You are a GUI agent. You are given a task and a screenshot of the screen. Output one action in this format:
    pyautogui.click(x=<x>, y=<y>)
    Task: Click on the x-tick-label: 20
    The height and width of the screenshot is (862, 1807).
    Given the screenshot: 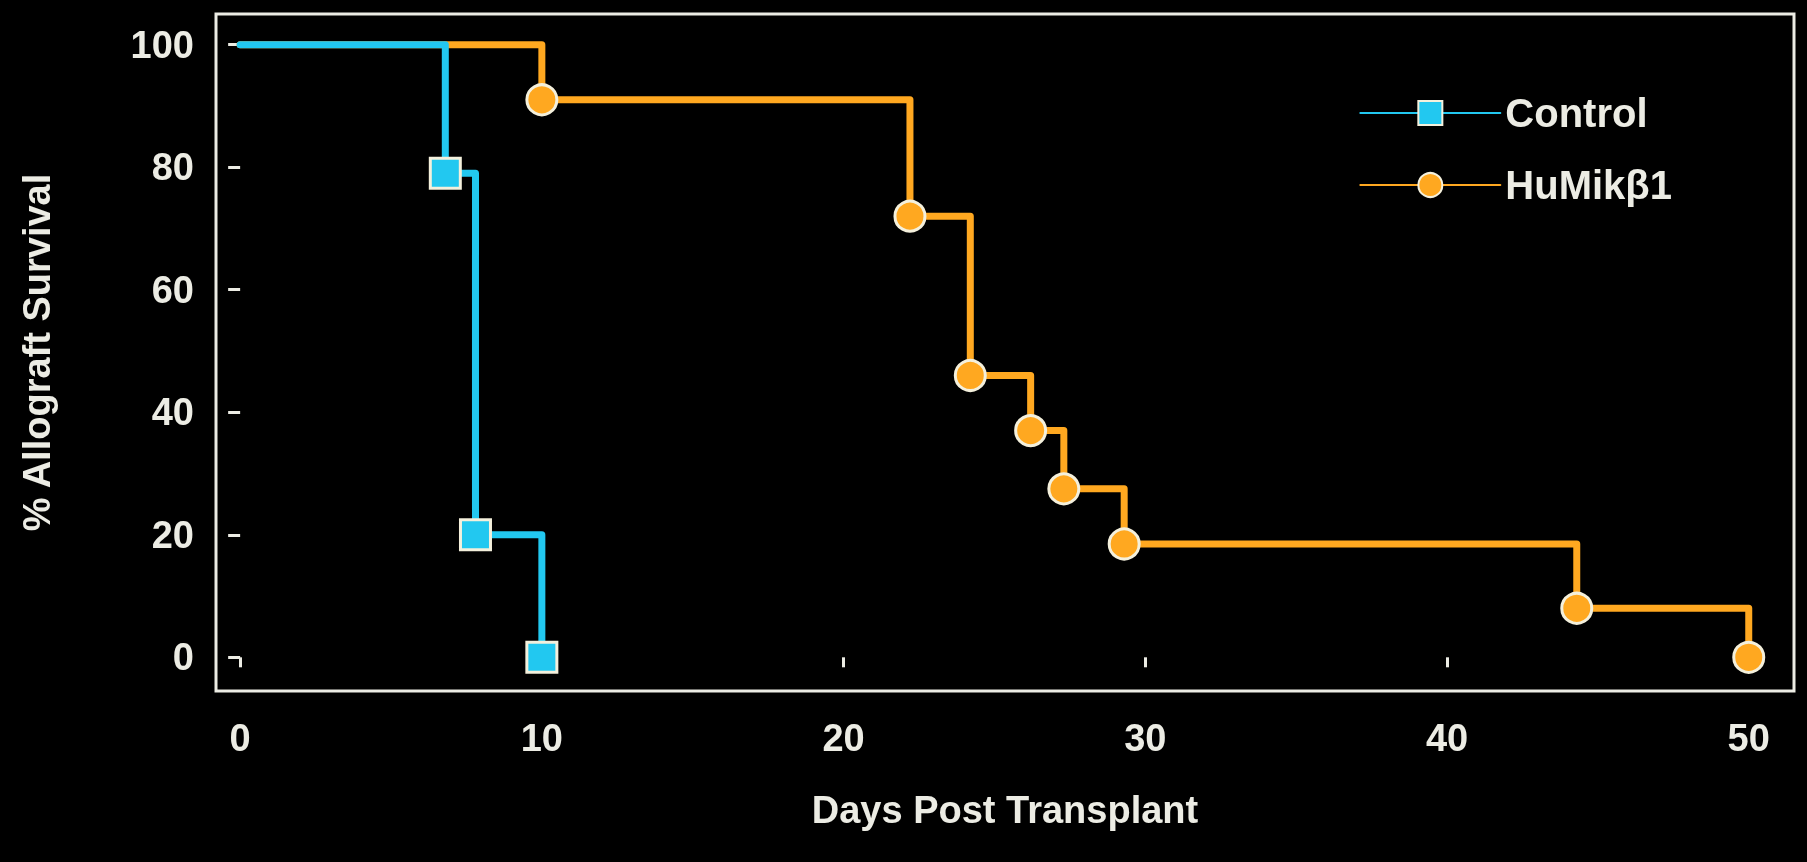 What is the action you would take?
    pyautogui.click(x=843, y=738)
    